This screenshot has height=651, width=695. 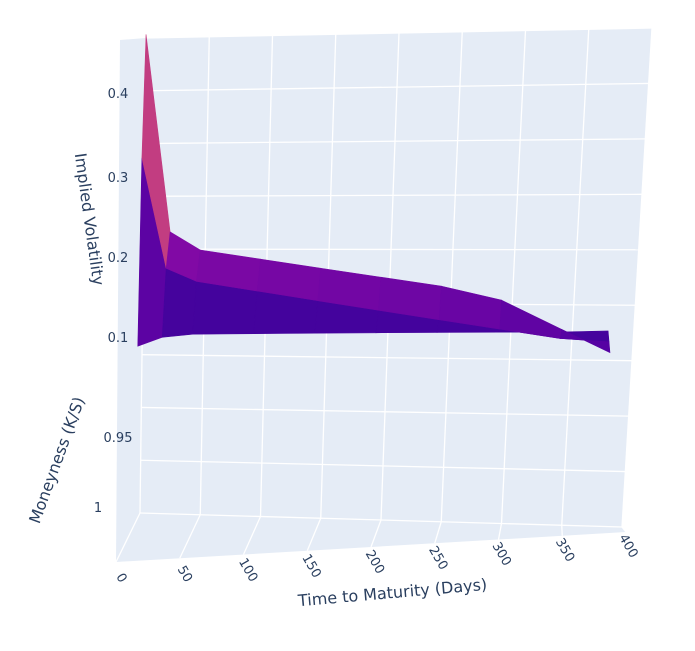 What do you see at coordinates (310, 566) in the screenshot?
I see `x-tick-label: 150` at bounding box center [310, 566].